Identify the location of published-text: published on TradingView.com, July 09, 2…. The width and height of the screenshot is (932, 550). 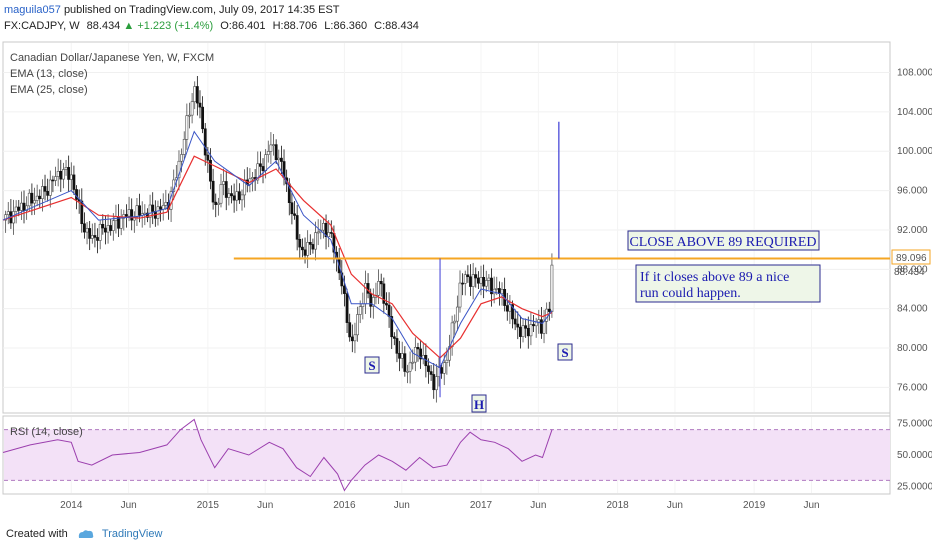
(201, 10).